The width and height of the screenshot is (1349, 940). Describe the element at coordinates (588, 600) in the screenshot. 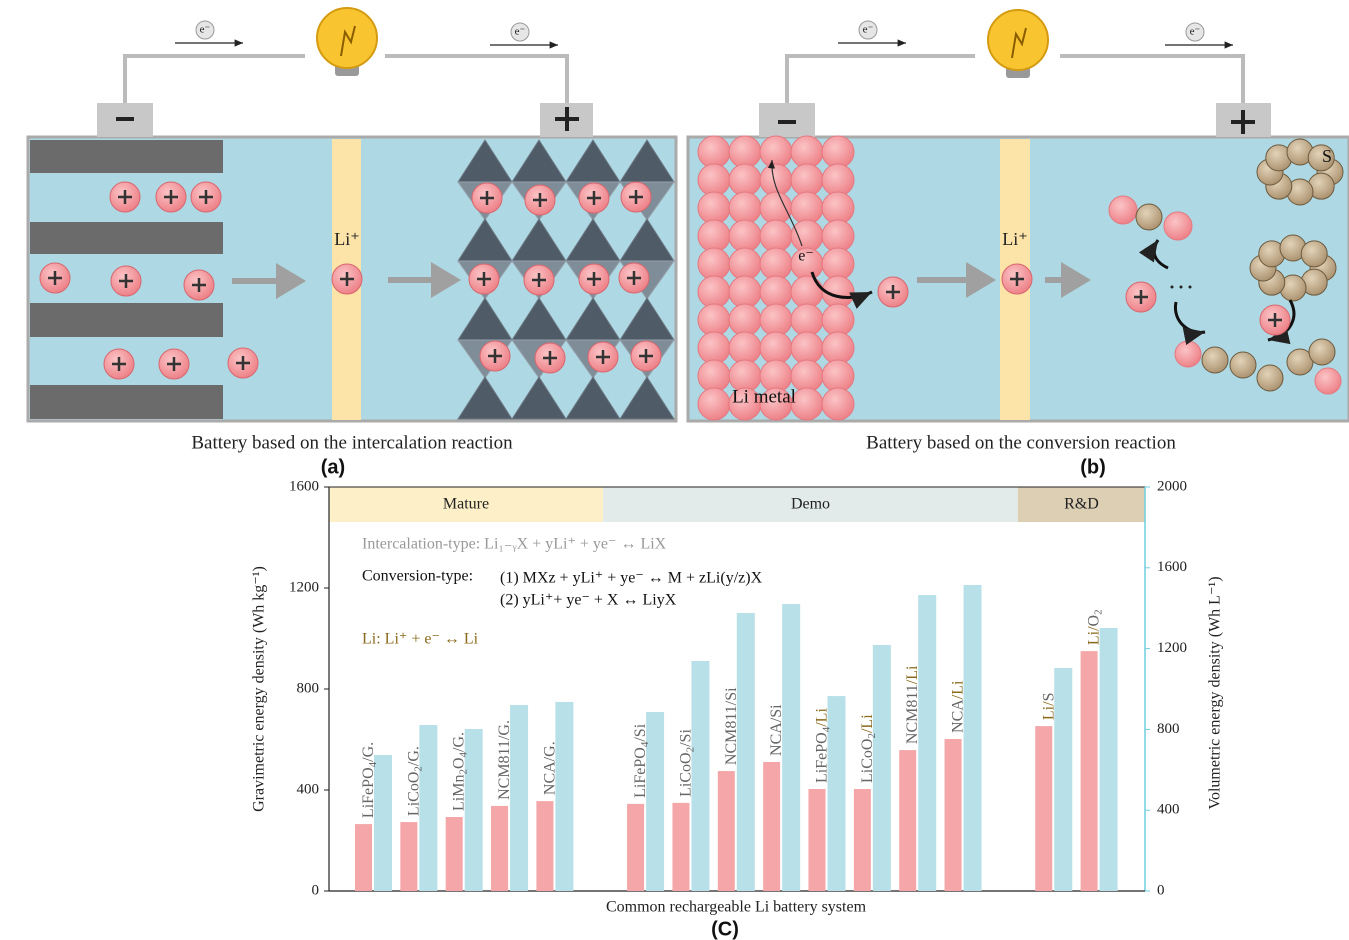

I see `annotation: (2) yLi⁺+ ye⁻ + X ↔ LiyX` at that location.